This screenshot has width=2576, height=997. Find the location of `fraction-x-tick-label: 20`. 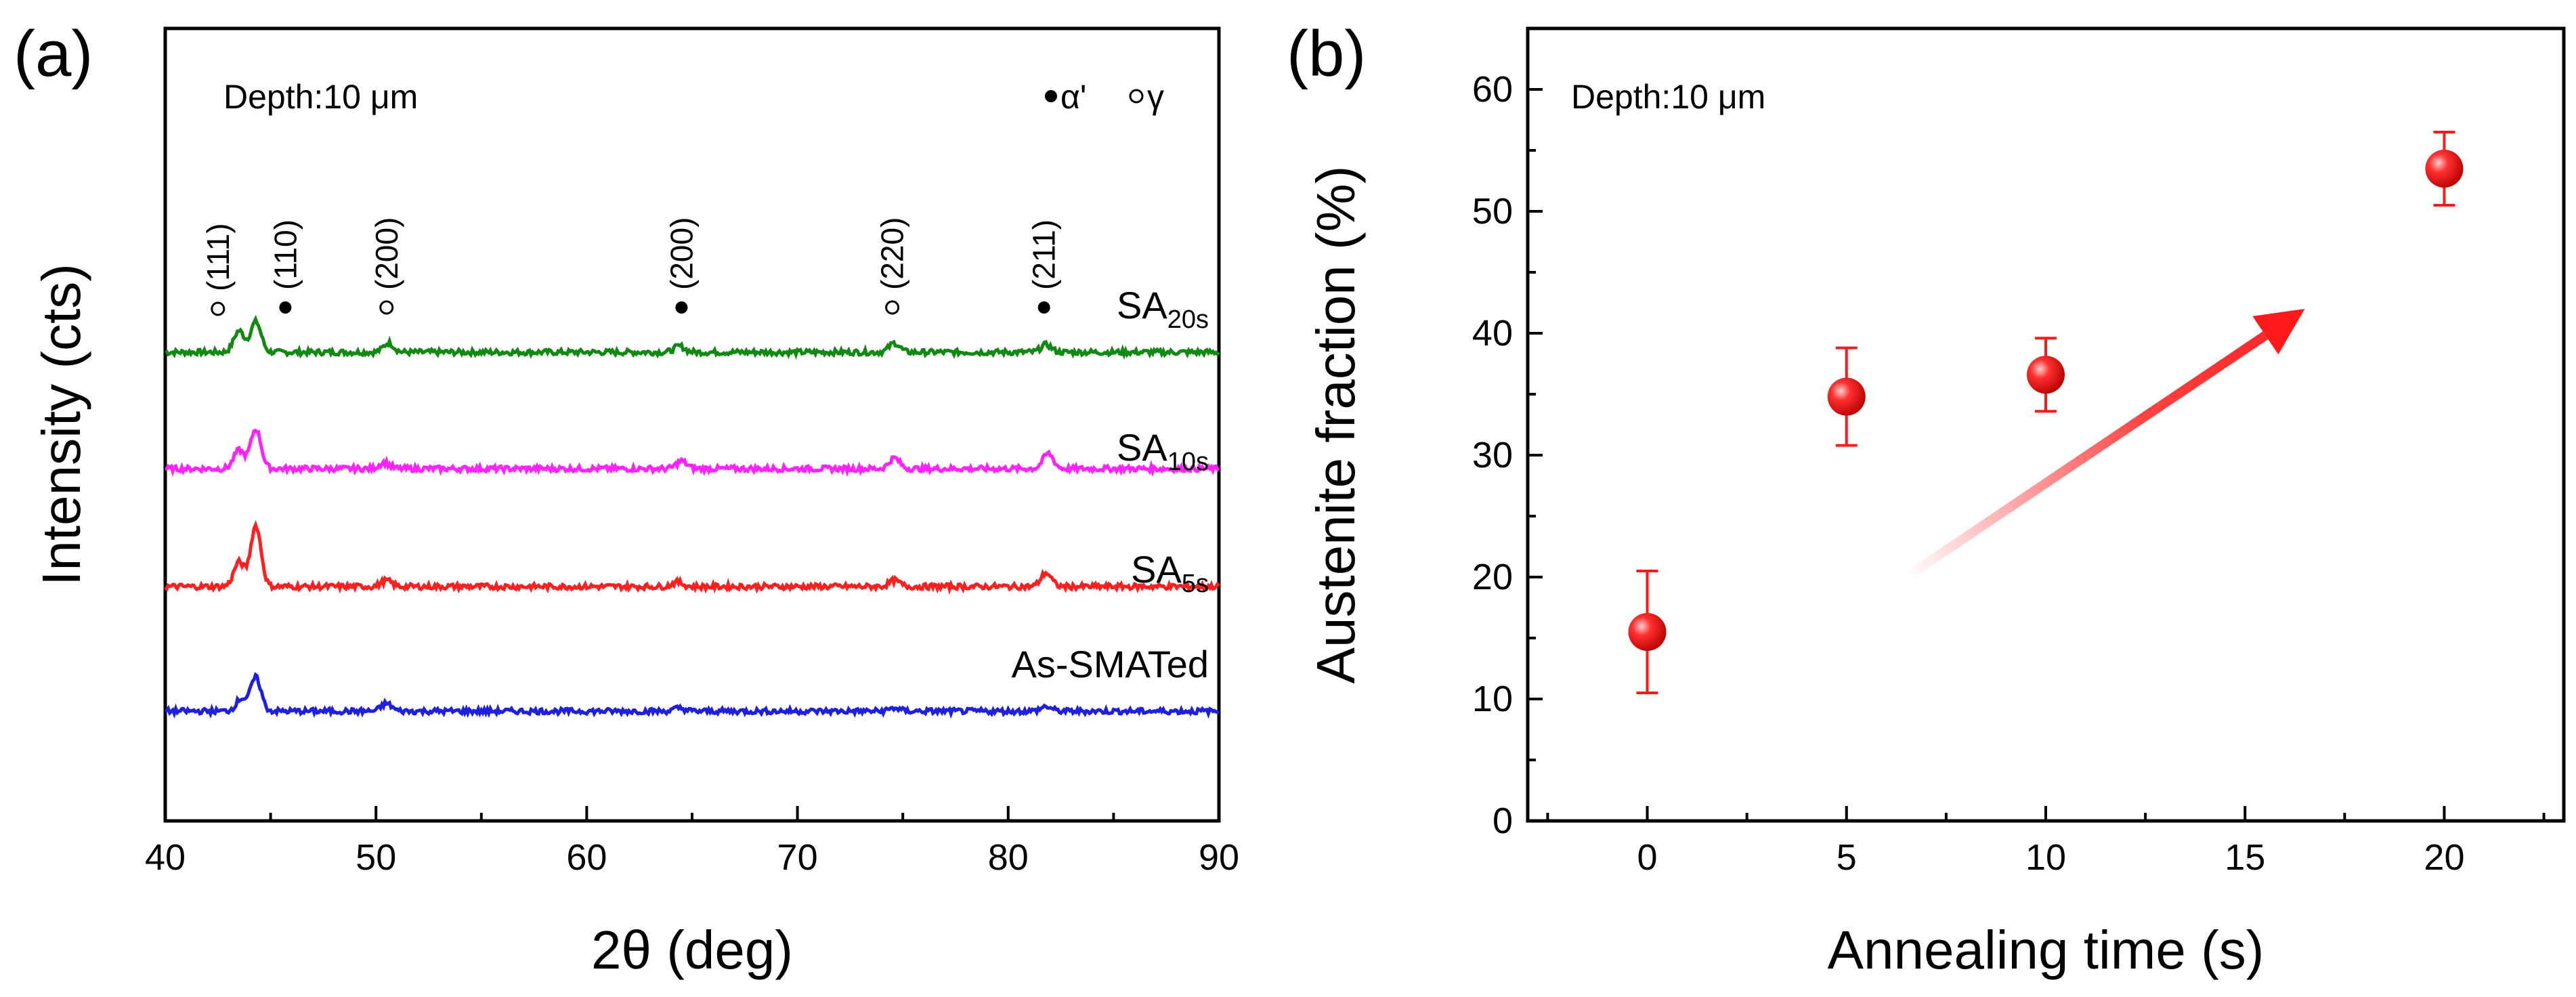

fraction-x-tick-label: 20 is located at coordinates (2444, 857).